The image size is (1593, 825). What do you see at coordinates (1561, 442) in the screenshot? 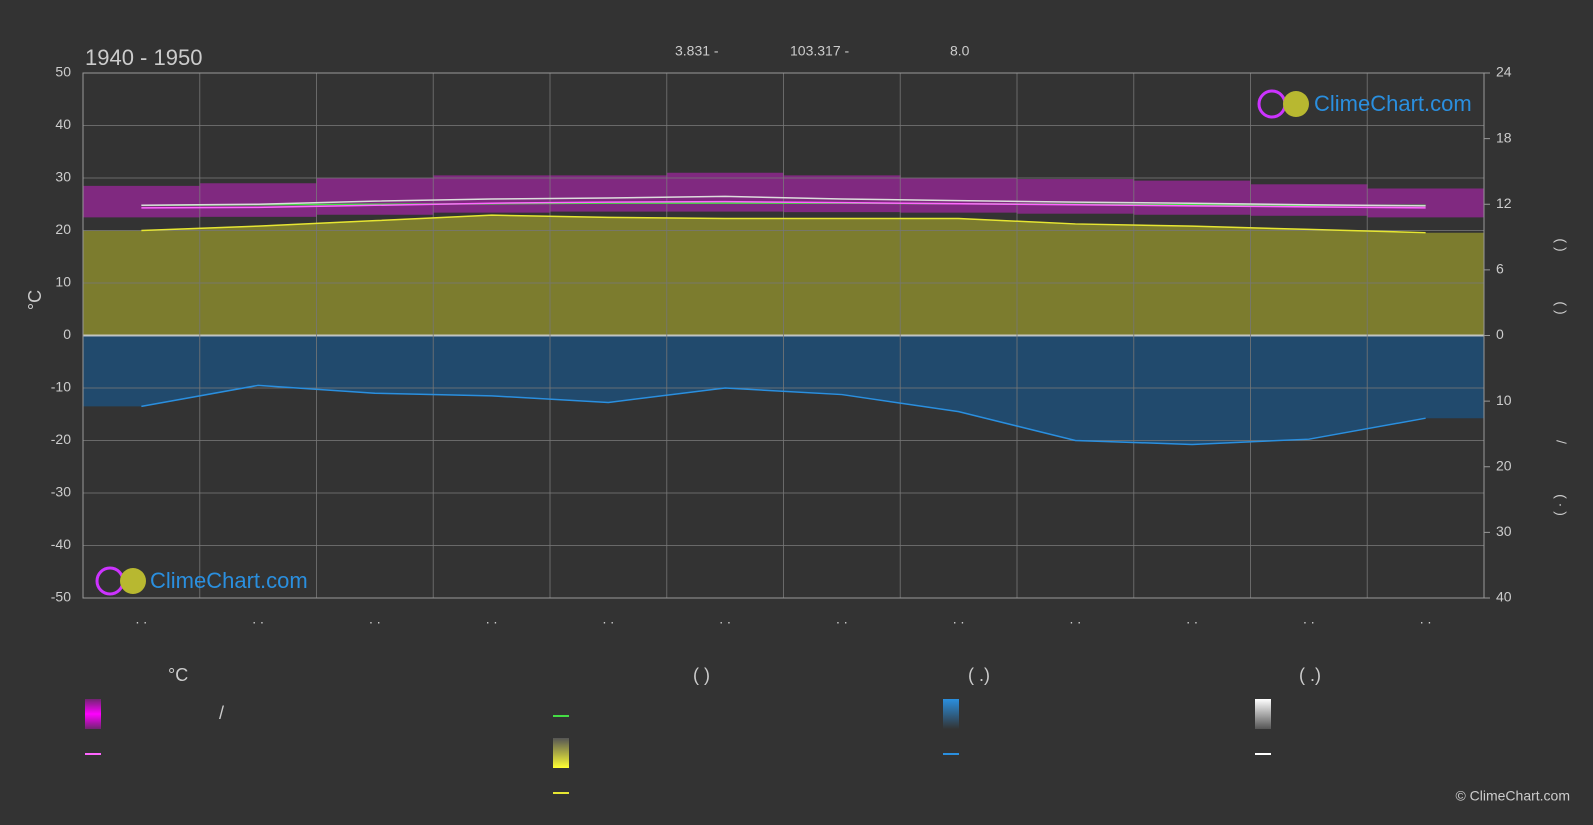
I see `right-axis-label: /` at bounding box center [1561, 442].